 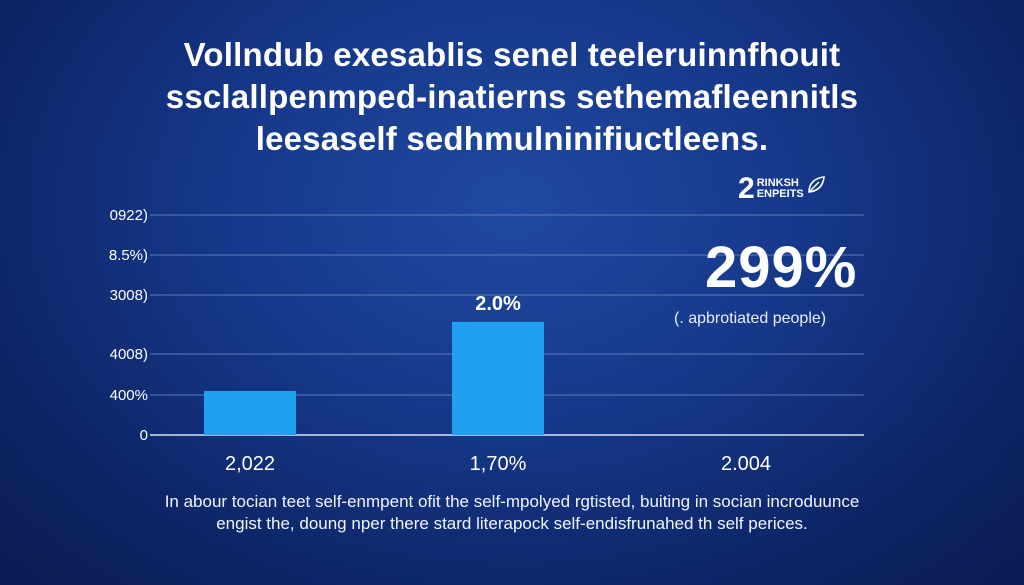 I want to click on logo-text: RINKSH ENPEITS, so click(x=780, y=189).